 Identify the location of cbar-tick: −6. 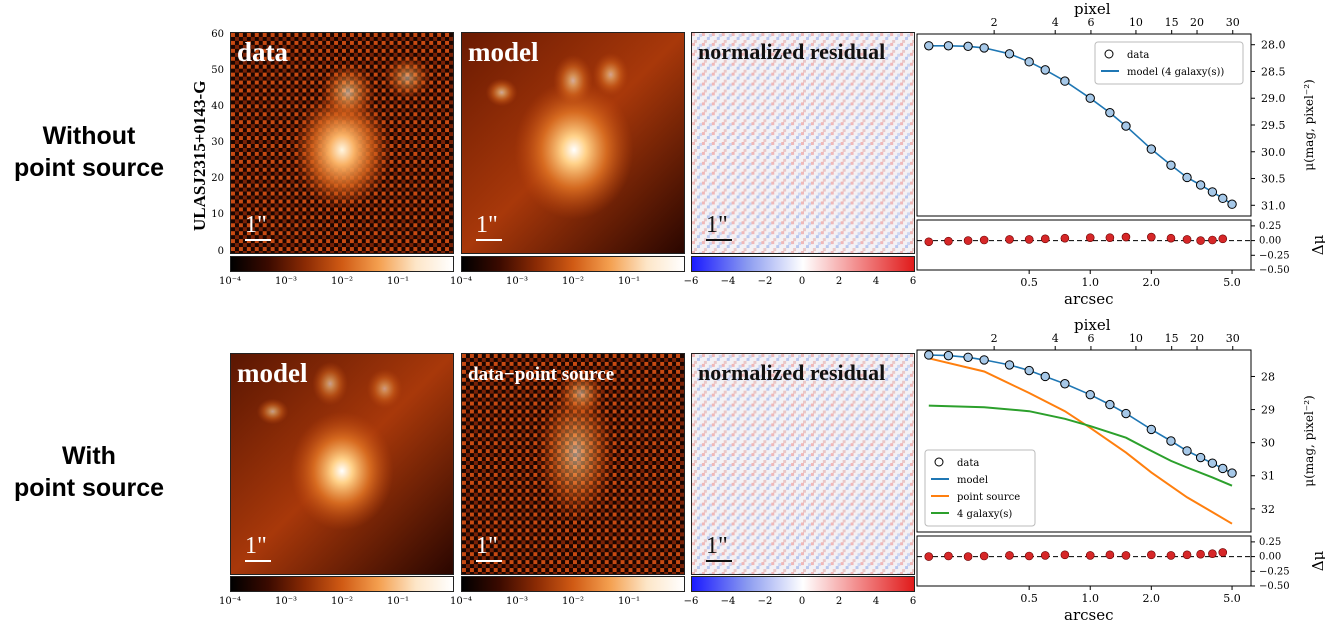
(691, 281).